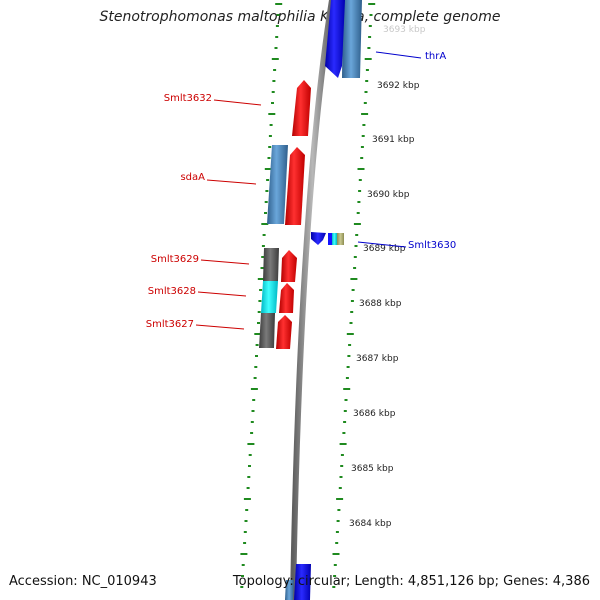 This screenshot has width=600, height=600. What do you see at coordinates (312, 300) in the screenshot?
I see `genome-backbone` at bounding box center [312, 300].